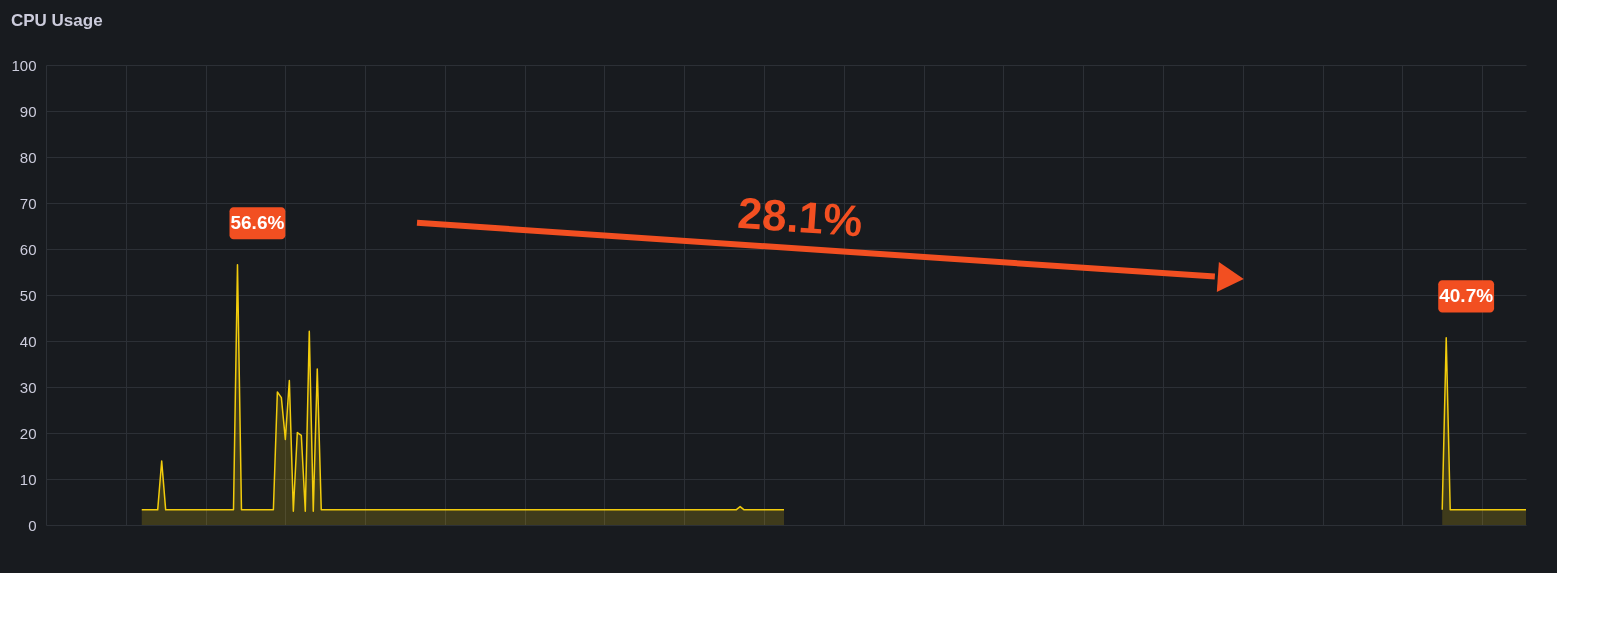 This screenshot has width=1600, height=630. Describe the element at coordinates (28, 387) in the screenshot. I see `y-tick-label: 30` at that location.